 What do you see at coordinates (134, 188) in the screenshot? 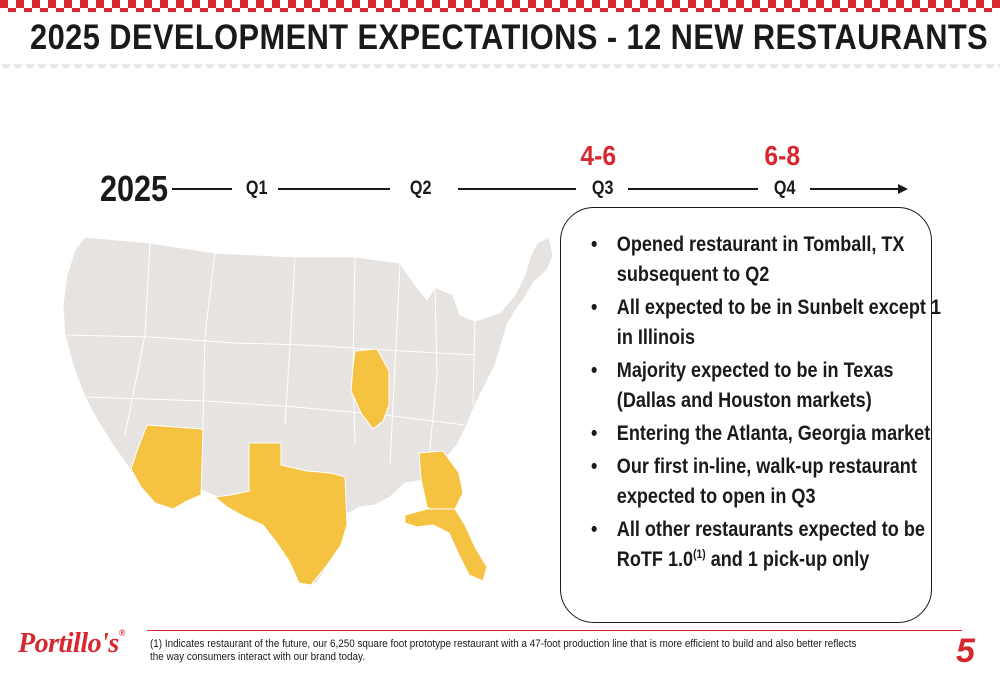
I see `timeline-year: 2025` at bounding box center [134, 188].